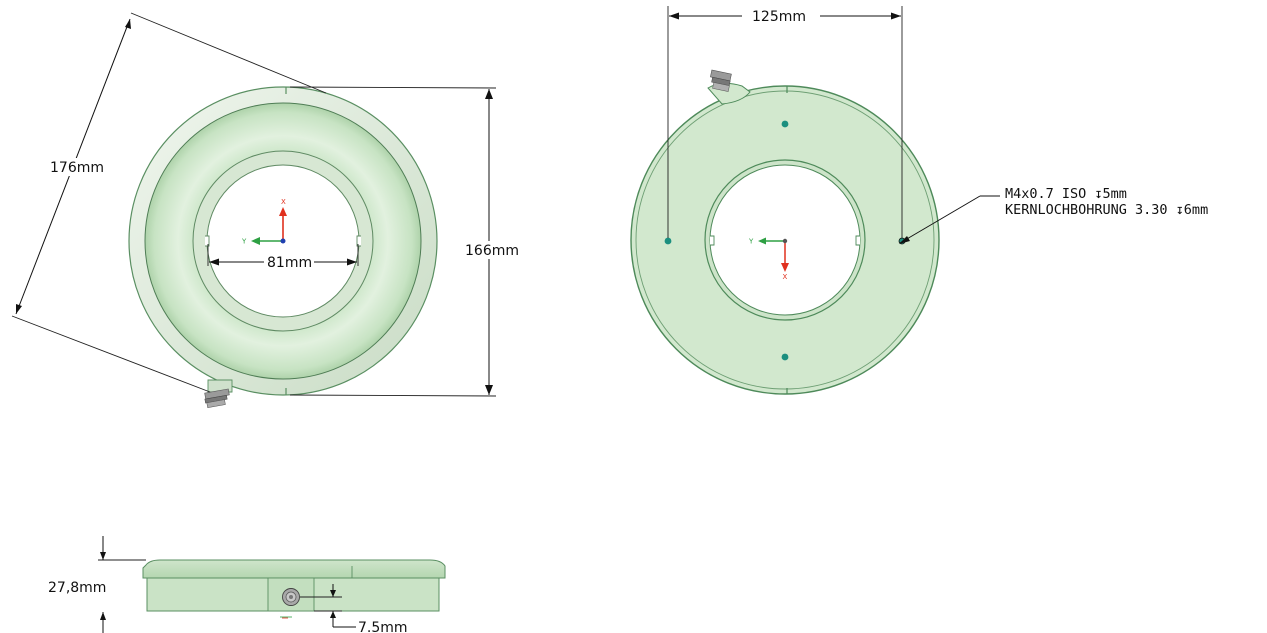  What do you see at coordinates (207, 241) in the screenshot?
I see `front-bore-notch-left` at bounding box center [207, 241].